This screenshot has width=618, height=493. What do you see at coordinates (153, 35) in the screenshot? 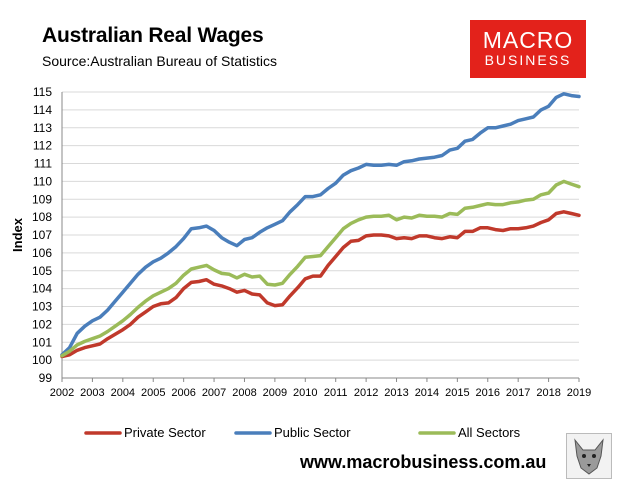
I see `chart-title: Australian Real Wages` at bounding box center [153, 35].